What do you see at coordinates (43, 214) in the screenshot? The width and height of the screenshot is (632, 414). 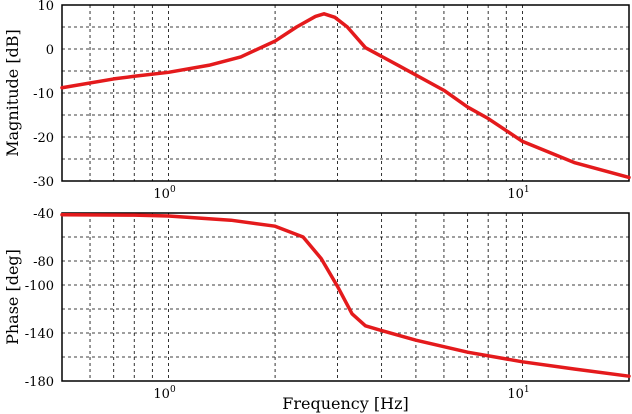 I see `phase-y-tick-label: -40` at bounding box center [43, 214].